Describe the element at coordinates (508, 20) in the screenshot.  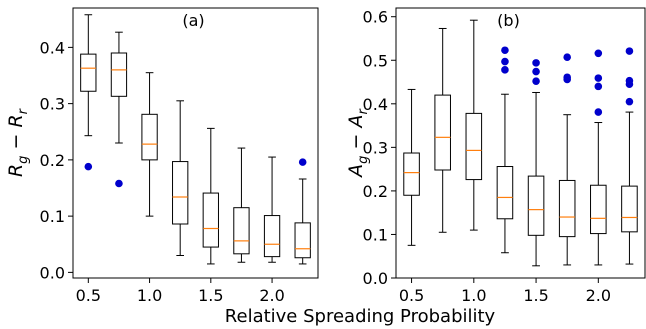
I see `panel-title: (b)` at that location.